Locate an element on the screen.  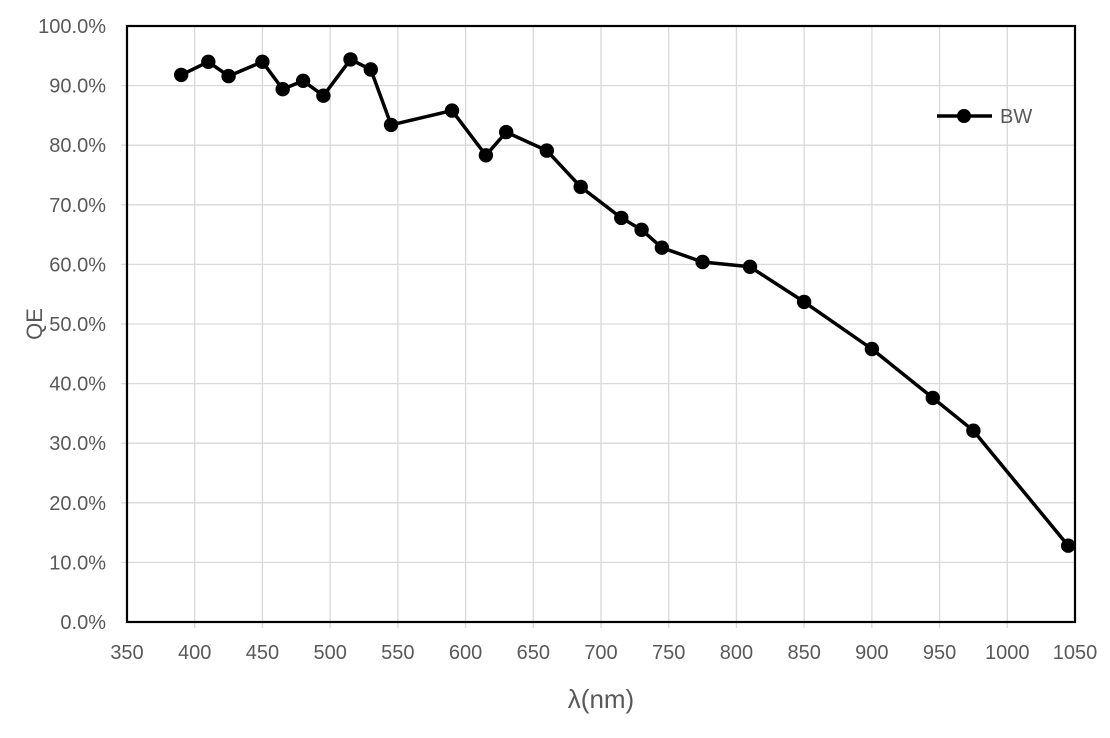
y-tick-label-100: 100.0% is located at coordinates (72, 27).